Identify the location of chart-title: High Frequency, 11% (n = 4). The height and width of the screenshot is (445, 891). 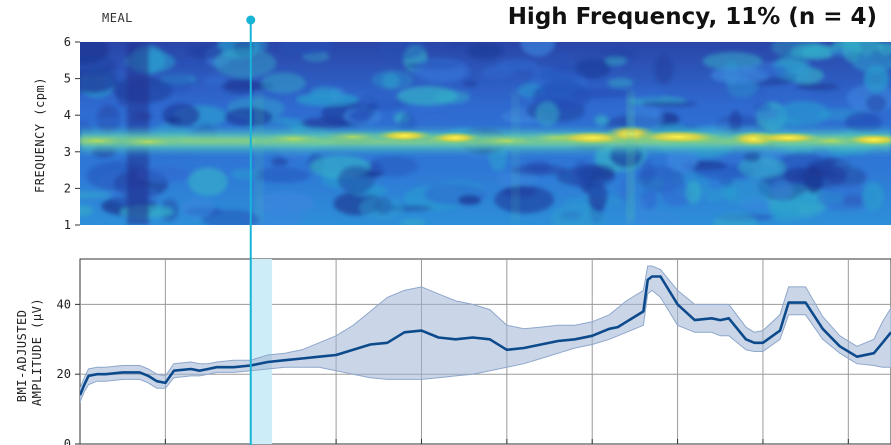
(692, 17).